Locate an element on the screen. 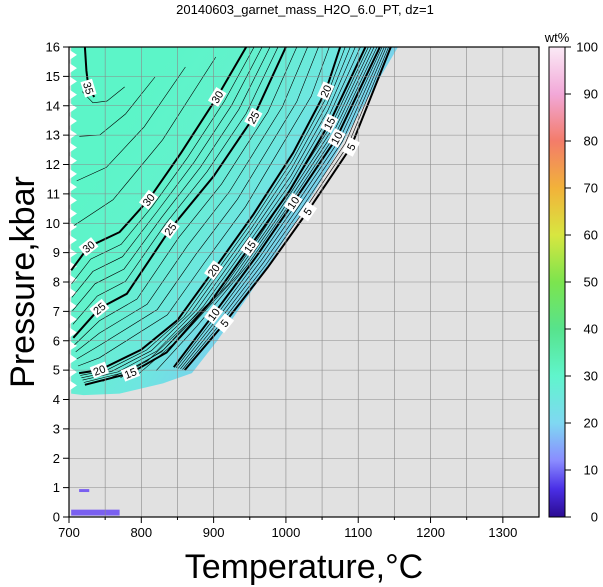 The width and height of the screenshot is (603, 587). contour-label-text: 35 is located at coordinates (87, 88).